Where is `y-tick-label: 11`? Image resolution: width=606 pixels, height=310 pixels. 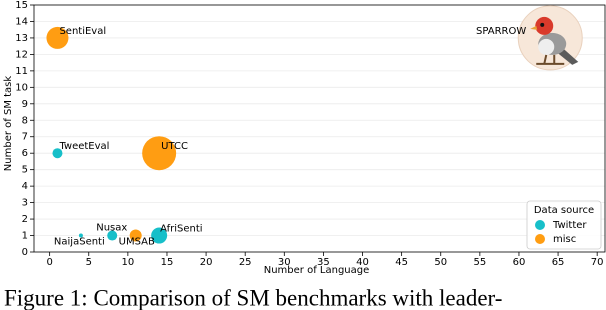
y-tick-label: 11 is located at coordinates (21, 71).